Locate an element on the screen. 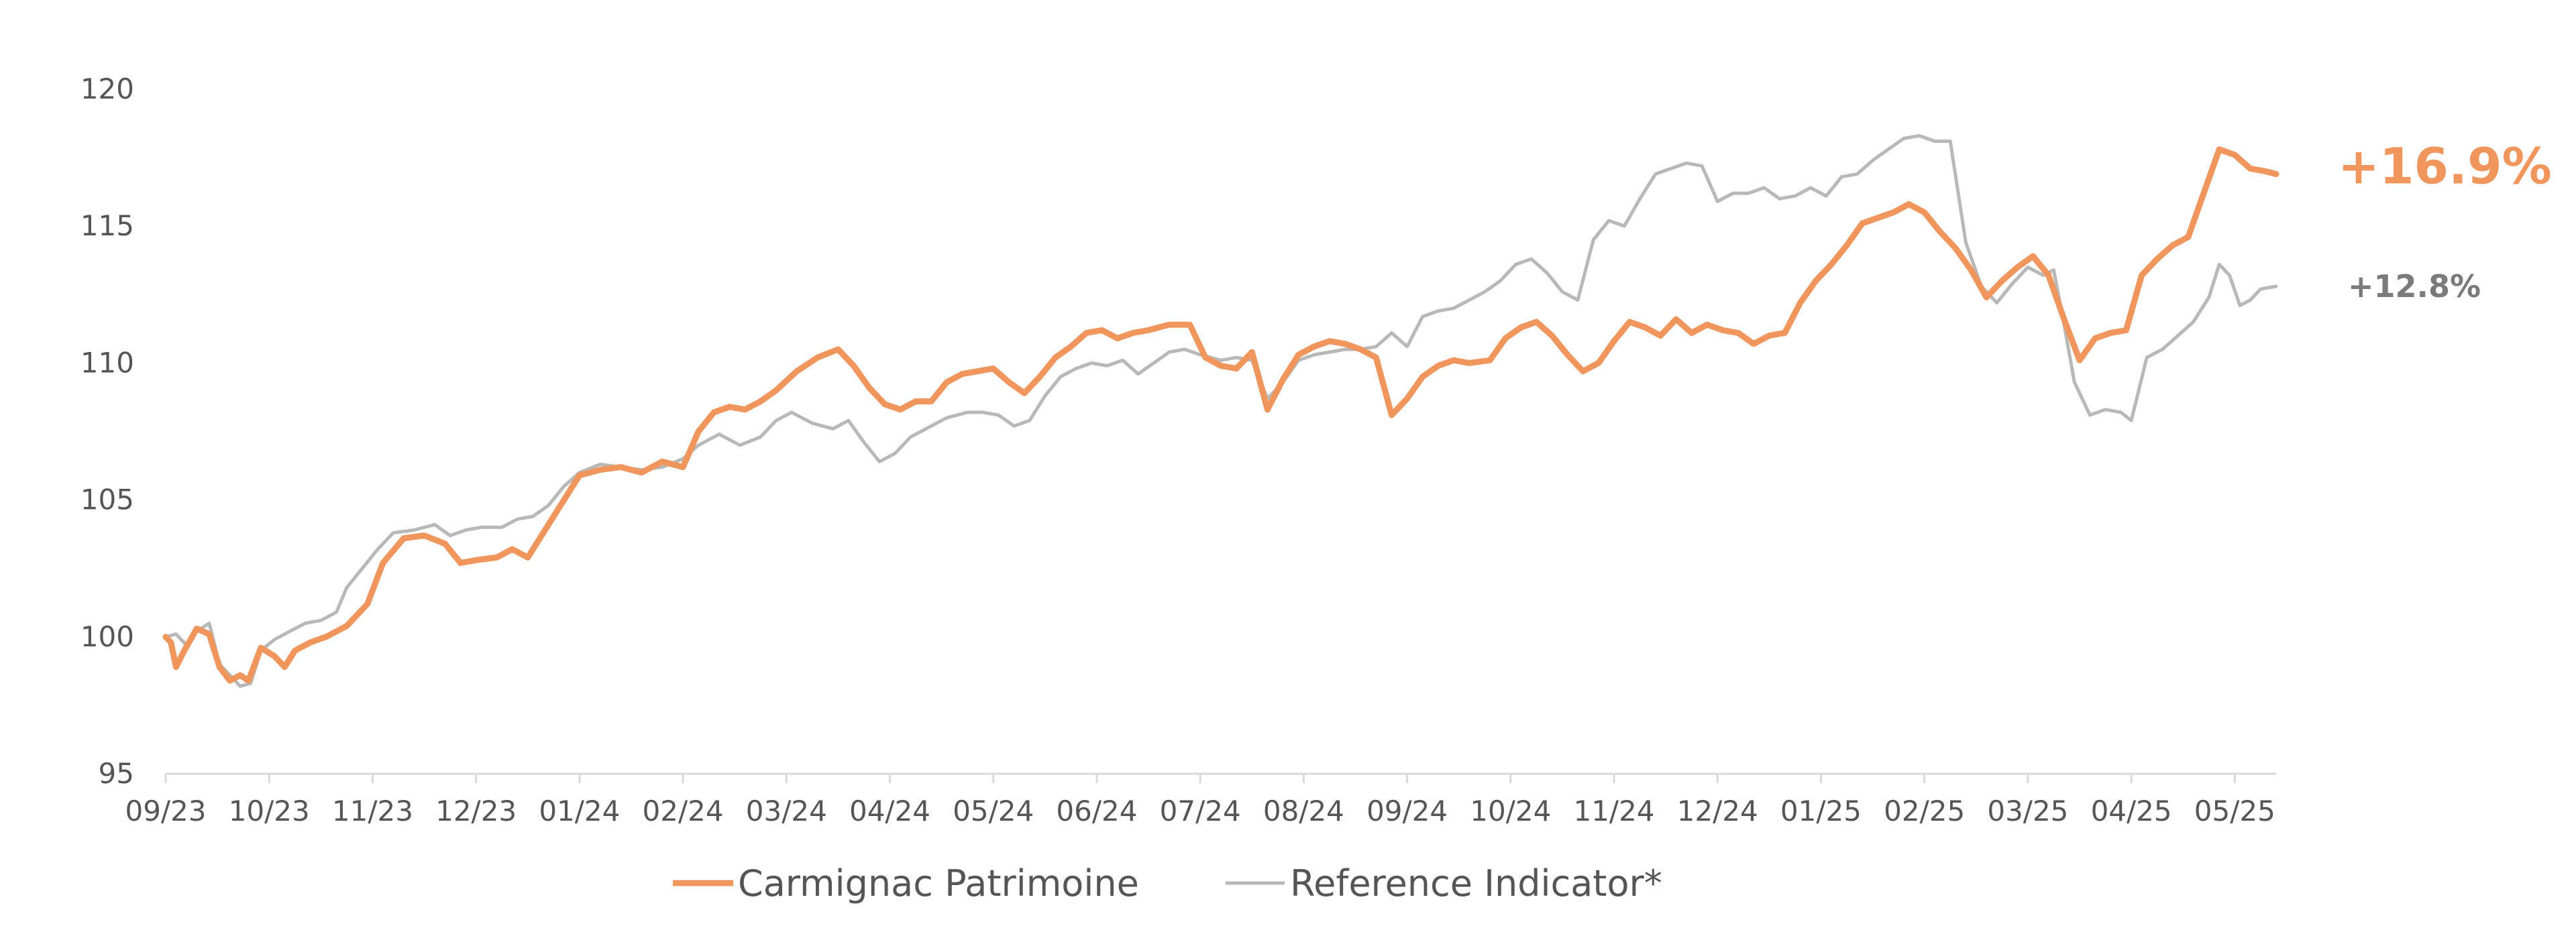  end-label-reference: +12.8% is located at coordinates (2414, 286).